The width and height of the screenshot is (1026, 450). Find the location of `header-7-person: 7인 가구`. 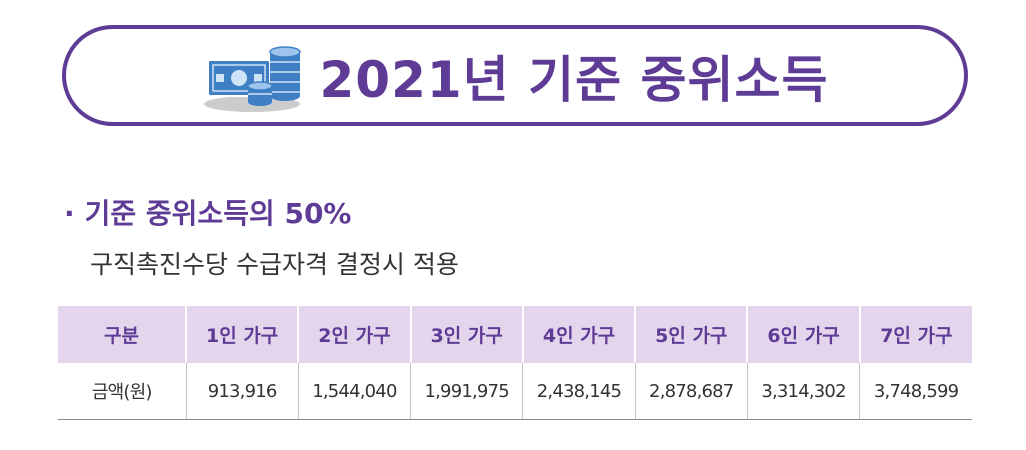

header-7-person: 7인 가구 is located at coordinates (915, 334).